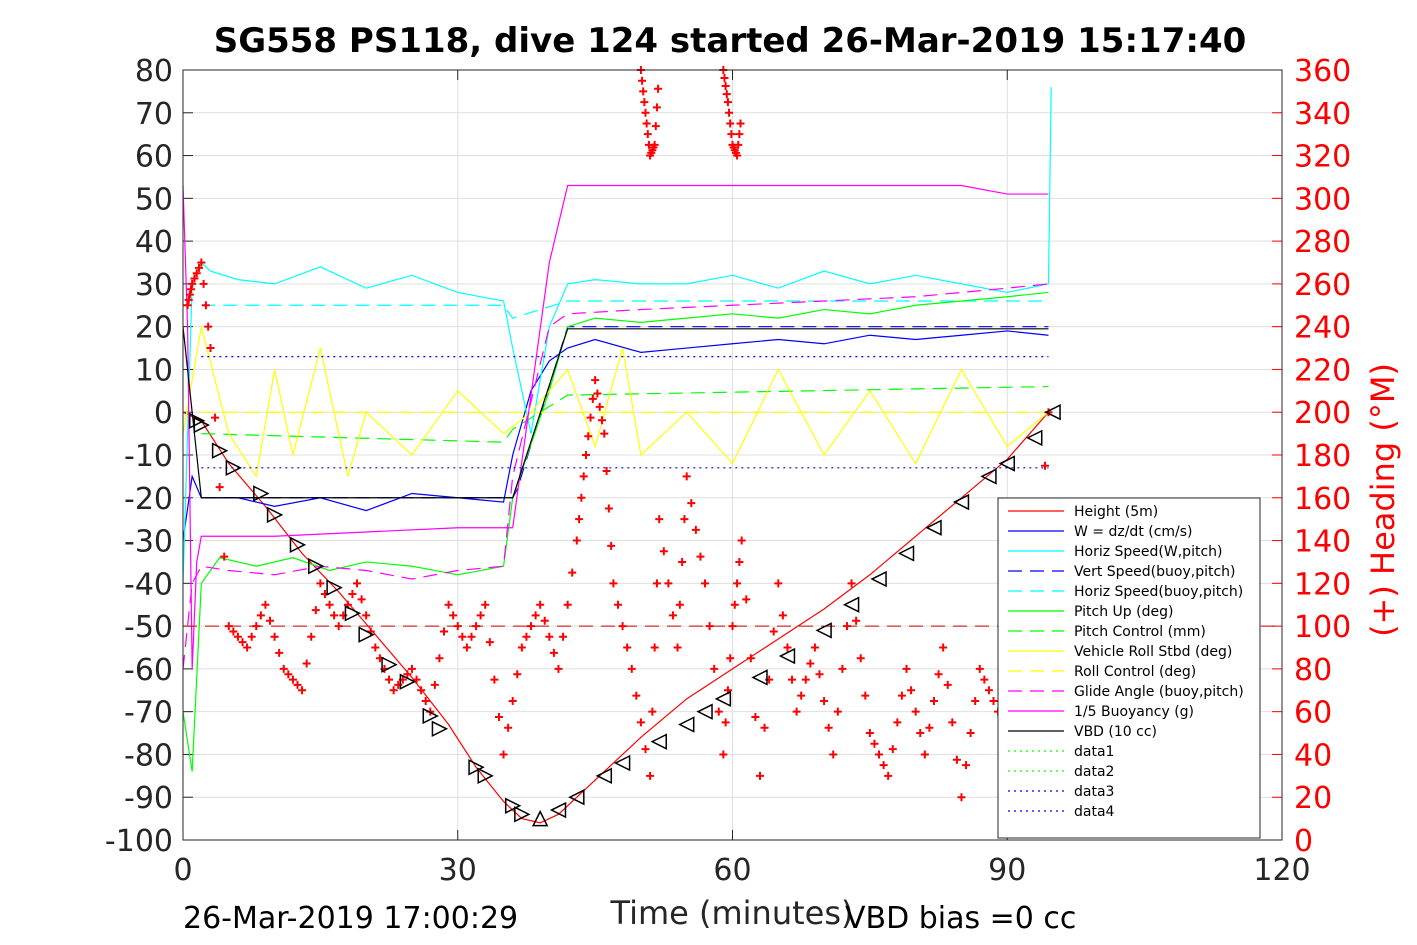  I want to click on legend-label: Horiz Speed(W,pitch), so click(1148, 552).